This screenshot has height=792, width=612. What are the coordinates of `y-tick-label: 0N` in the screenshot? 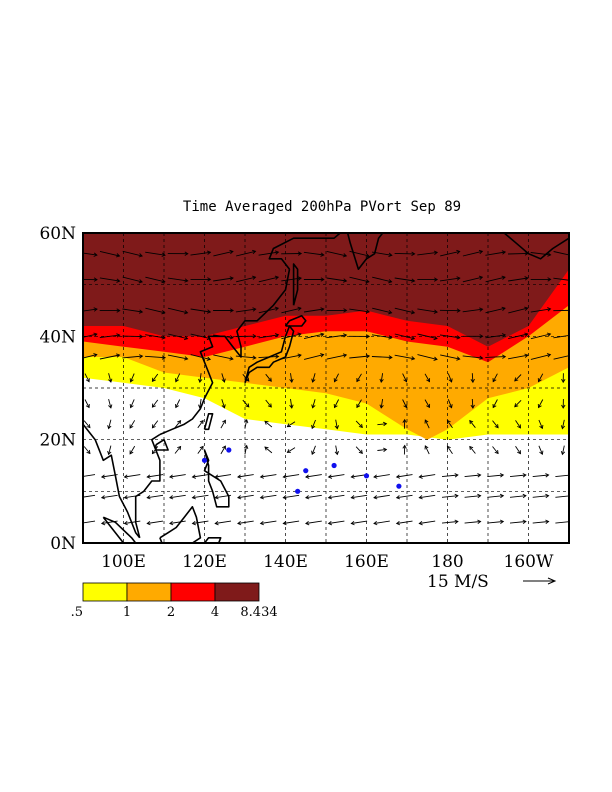 It's located at (63, 544).